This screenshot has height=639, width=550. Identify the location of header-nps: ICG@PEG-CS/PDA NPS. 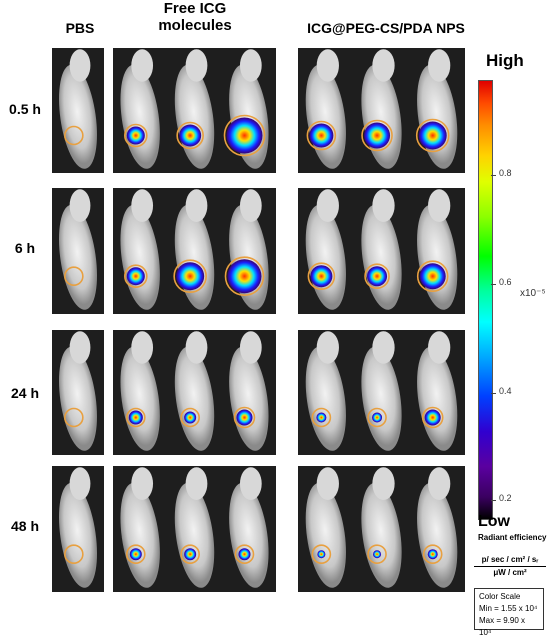
(386, 28).